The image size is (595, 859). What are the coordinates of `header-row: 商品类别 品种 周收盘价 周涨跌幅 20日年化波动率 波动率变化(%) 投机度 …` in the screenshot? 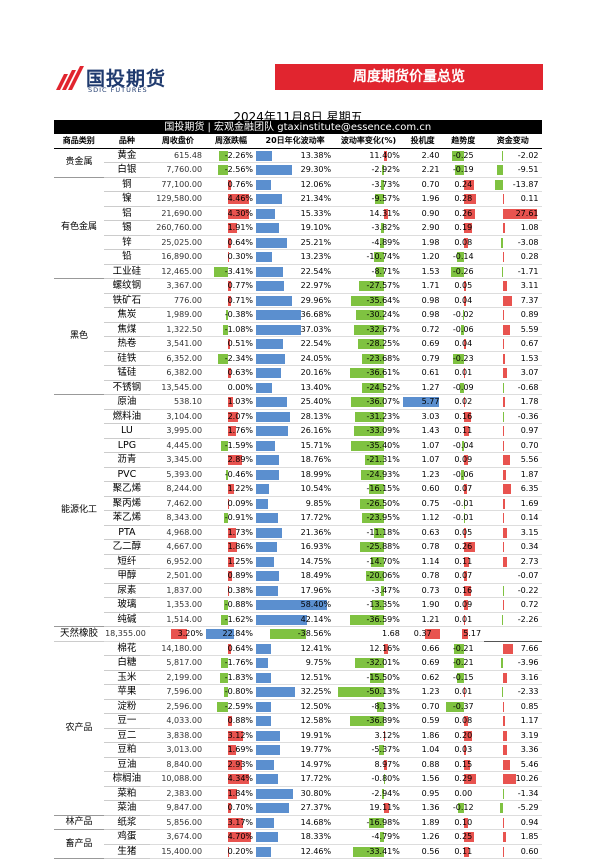 It's located at (298, 141).